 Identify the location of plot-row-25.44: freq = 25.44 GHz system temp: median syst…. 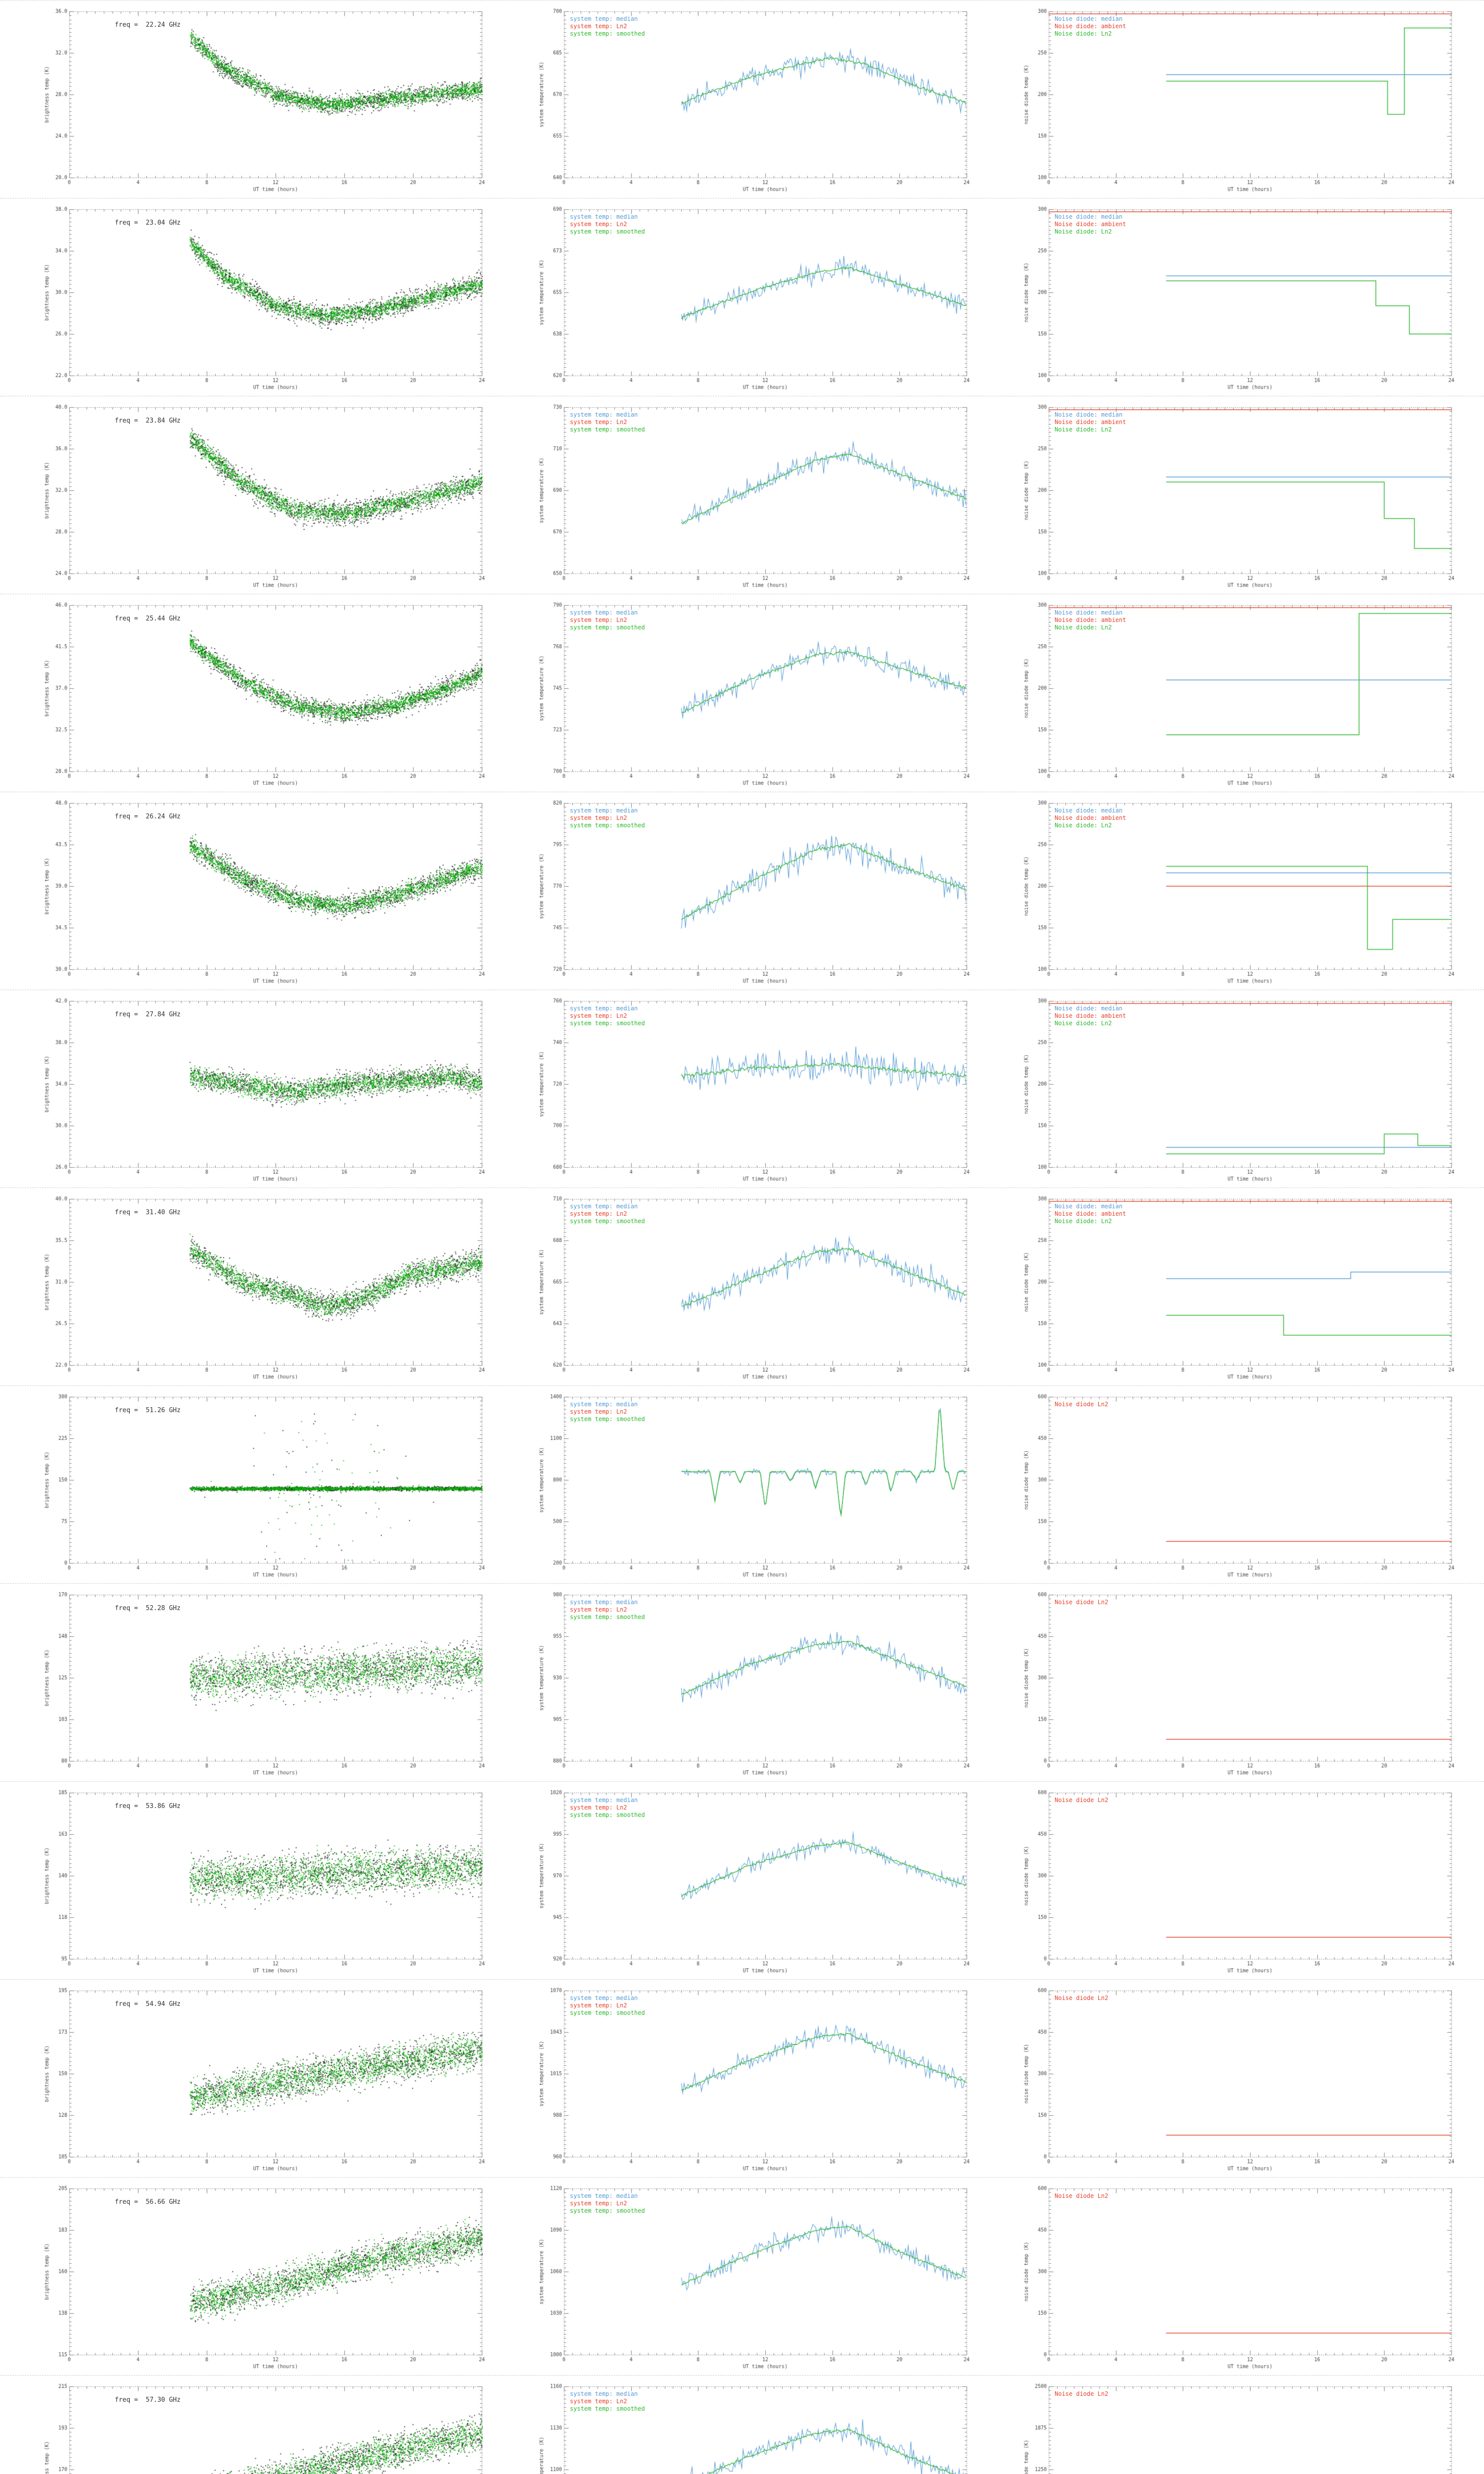
(742, 693).